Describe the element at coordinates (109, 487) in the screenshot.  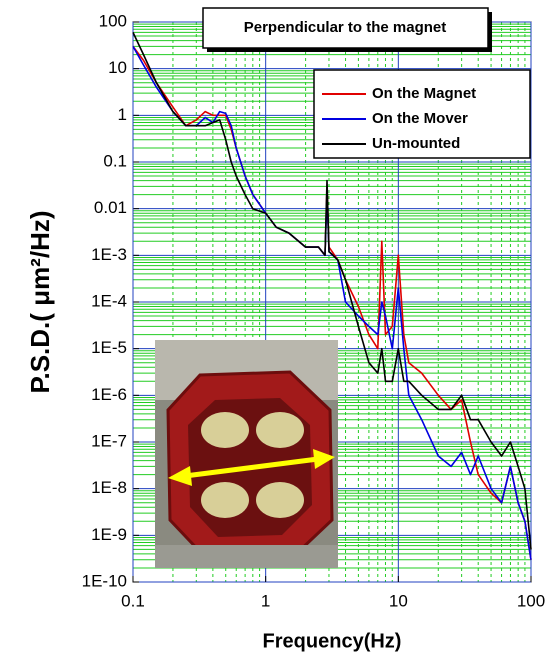
I see `y-tick-label: 1E-8` at that location.